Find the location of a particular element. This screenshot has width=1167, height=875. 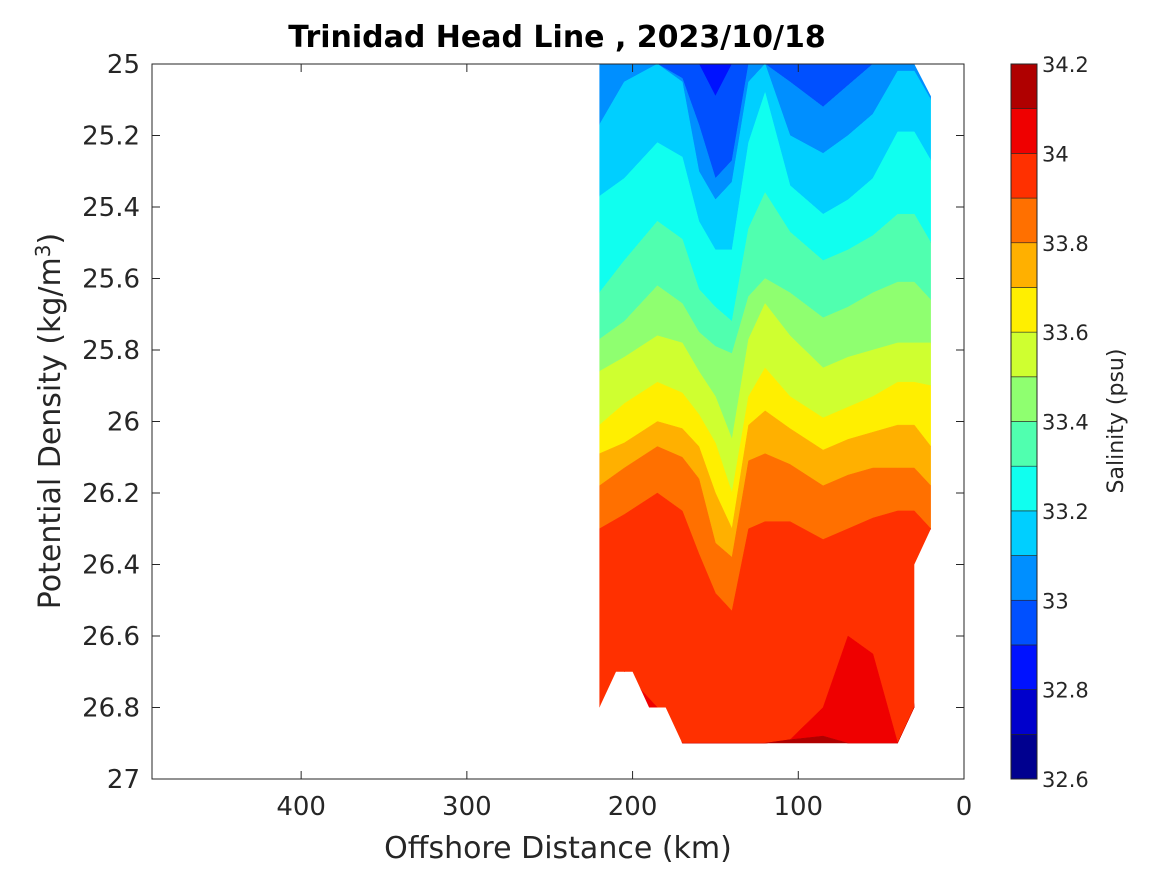

x-tick-label: 0 is located at coordinates (964, 807).